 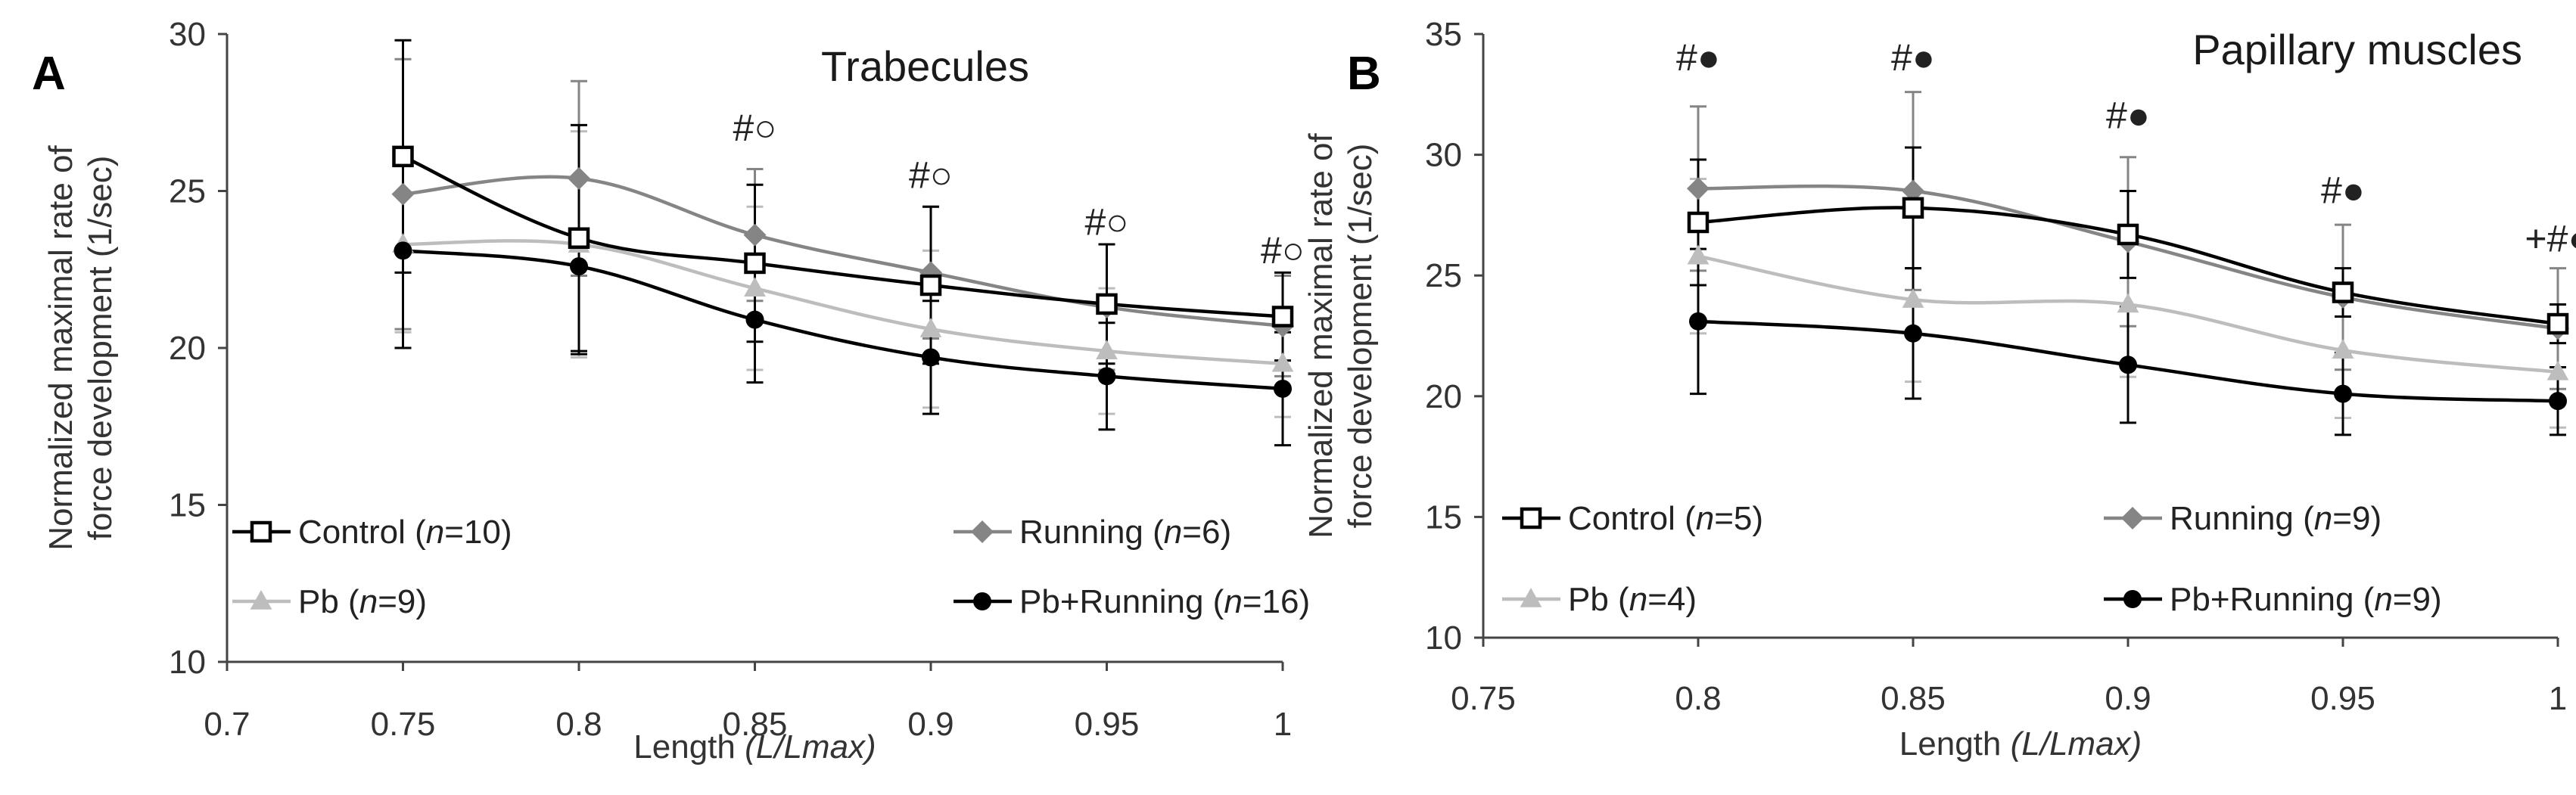 What do you see at coordinates (578, 724) in the screenshot?
I see `x-tick-label: 0.8` at bounding box center [578, 724].